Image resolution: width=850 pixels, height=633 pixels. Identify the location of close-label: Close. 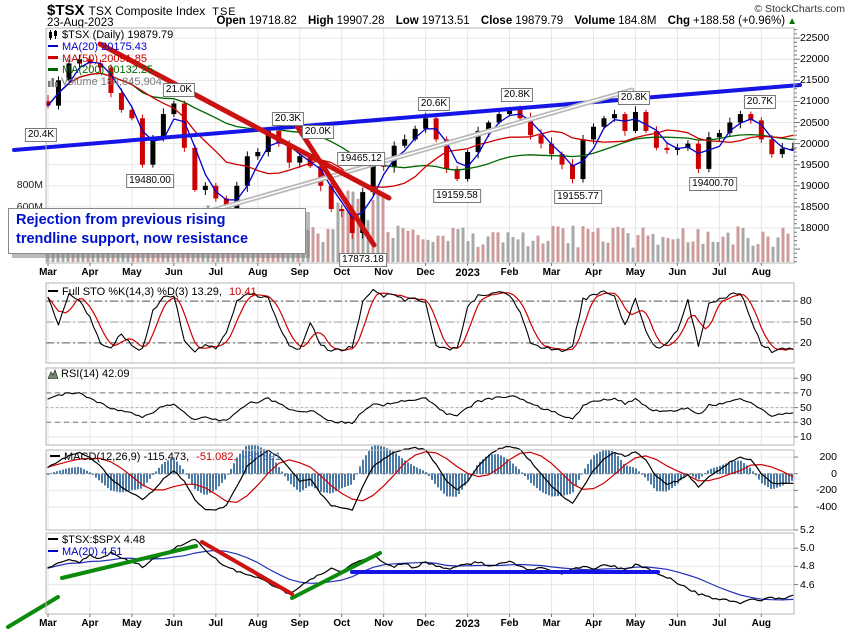
(496, 21).